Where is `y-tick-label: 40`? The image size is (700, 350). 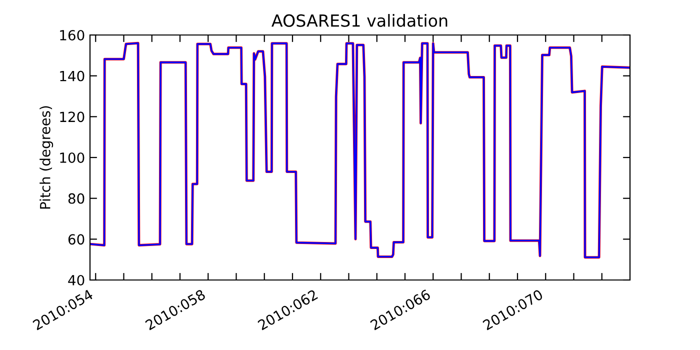
y-tick-label: 40 is located at coordinates (76, 280).